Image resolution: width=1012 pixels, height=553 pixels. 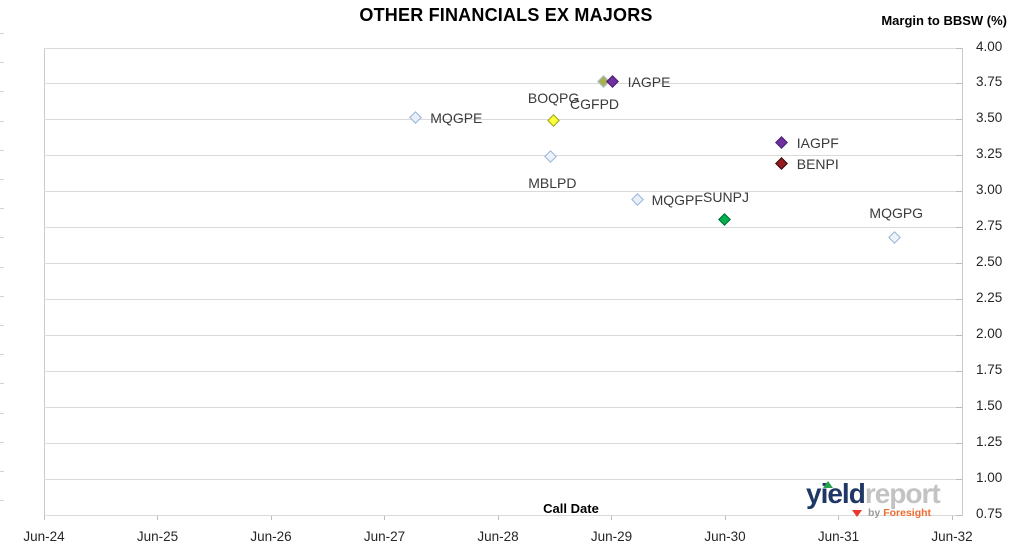 I want to click on y-axis-tick-label: 0.75, so click(x=989, y=513).